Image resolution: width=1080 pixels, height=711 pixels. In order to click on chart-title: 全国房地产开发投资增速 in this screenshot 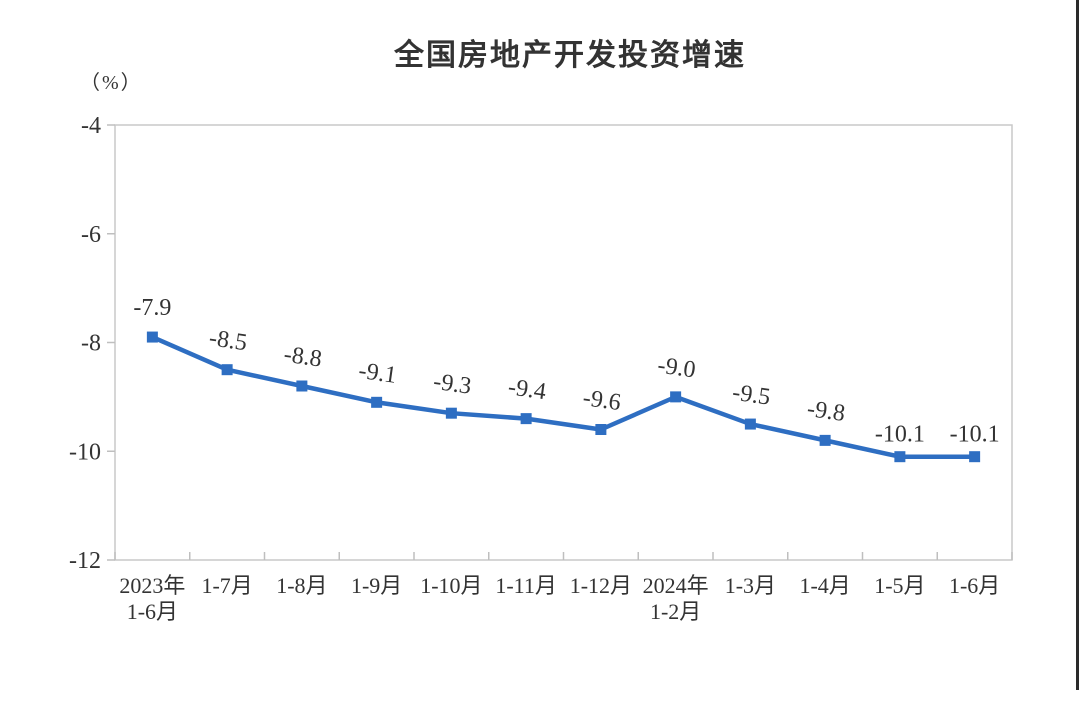, I will do `click(570, 55)`.